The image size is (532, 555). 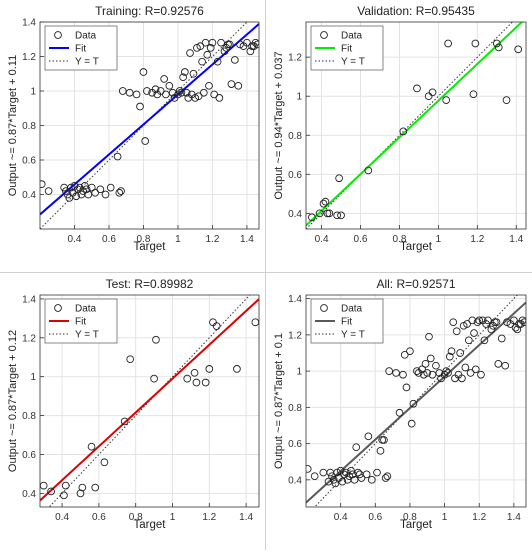 What do you see at coordinates (265, 275) in the screenshot?
I see `vertical-divider` at bounding box center [265, 275].